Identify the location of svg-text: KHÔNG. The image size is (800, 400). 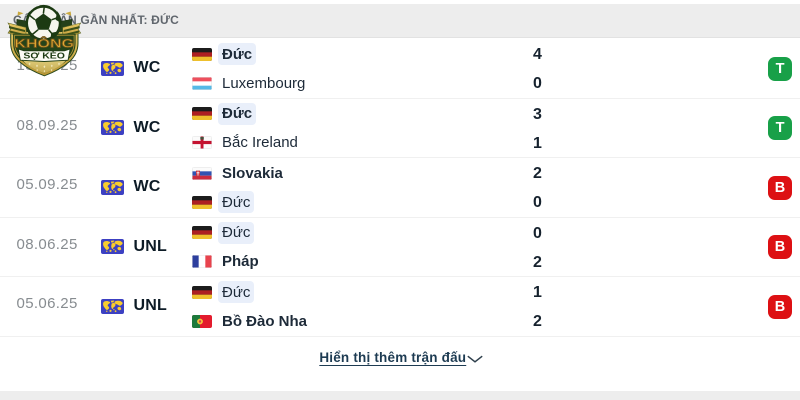
(44, 43).